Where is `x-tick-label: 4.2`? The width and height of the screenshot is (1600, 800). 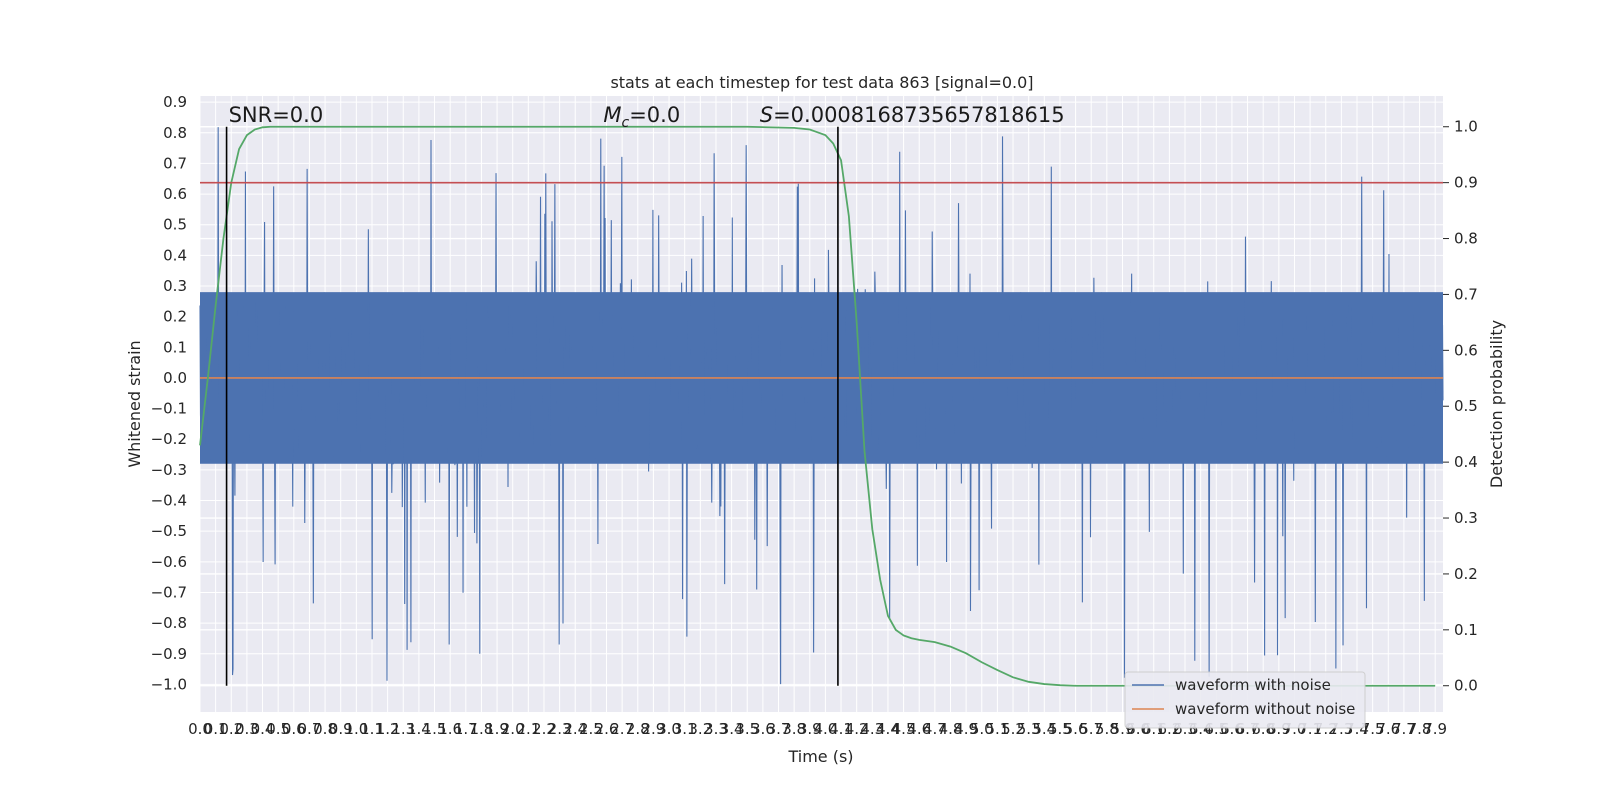
x-tick-label: 4.2 is located at coordinates (857, 729).